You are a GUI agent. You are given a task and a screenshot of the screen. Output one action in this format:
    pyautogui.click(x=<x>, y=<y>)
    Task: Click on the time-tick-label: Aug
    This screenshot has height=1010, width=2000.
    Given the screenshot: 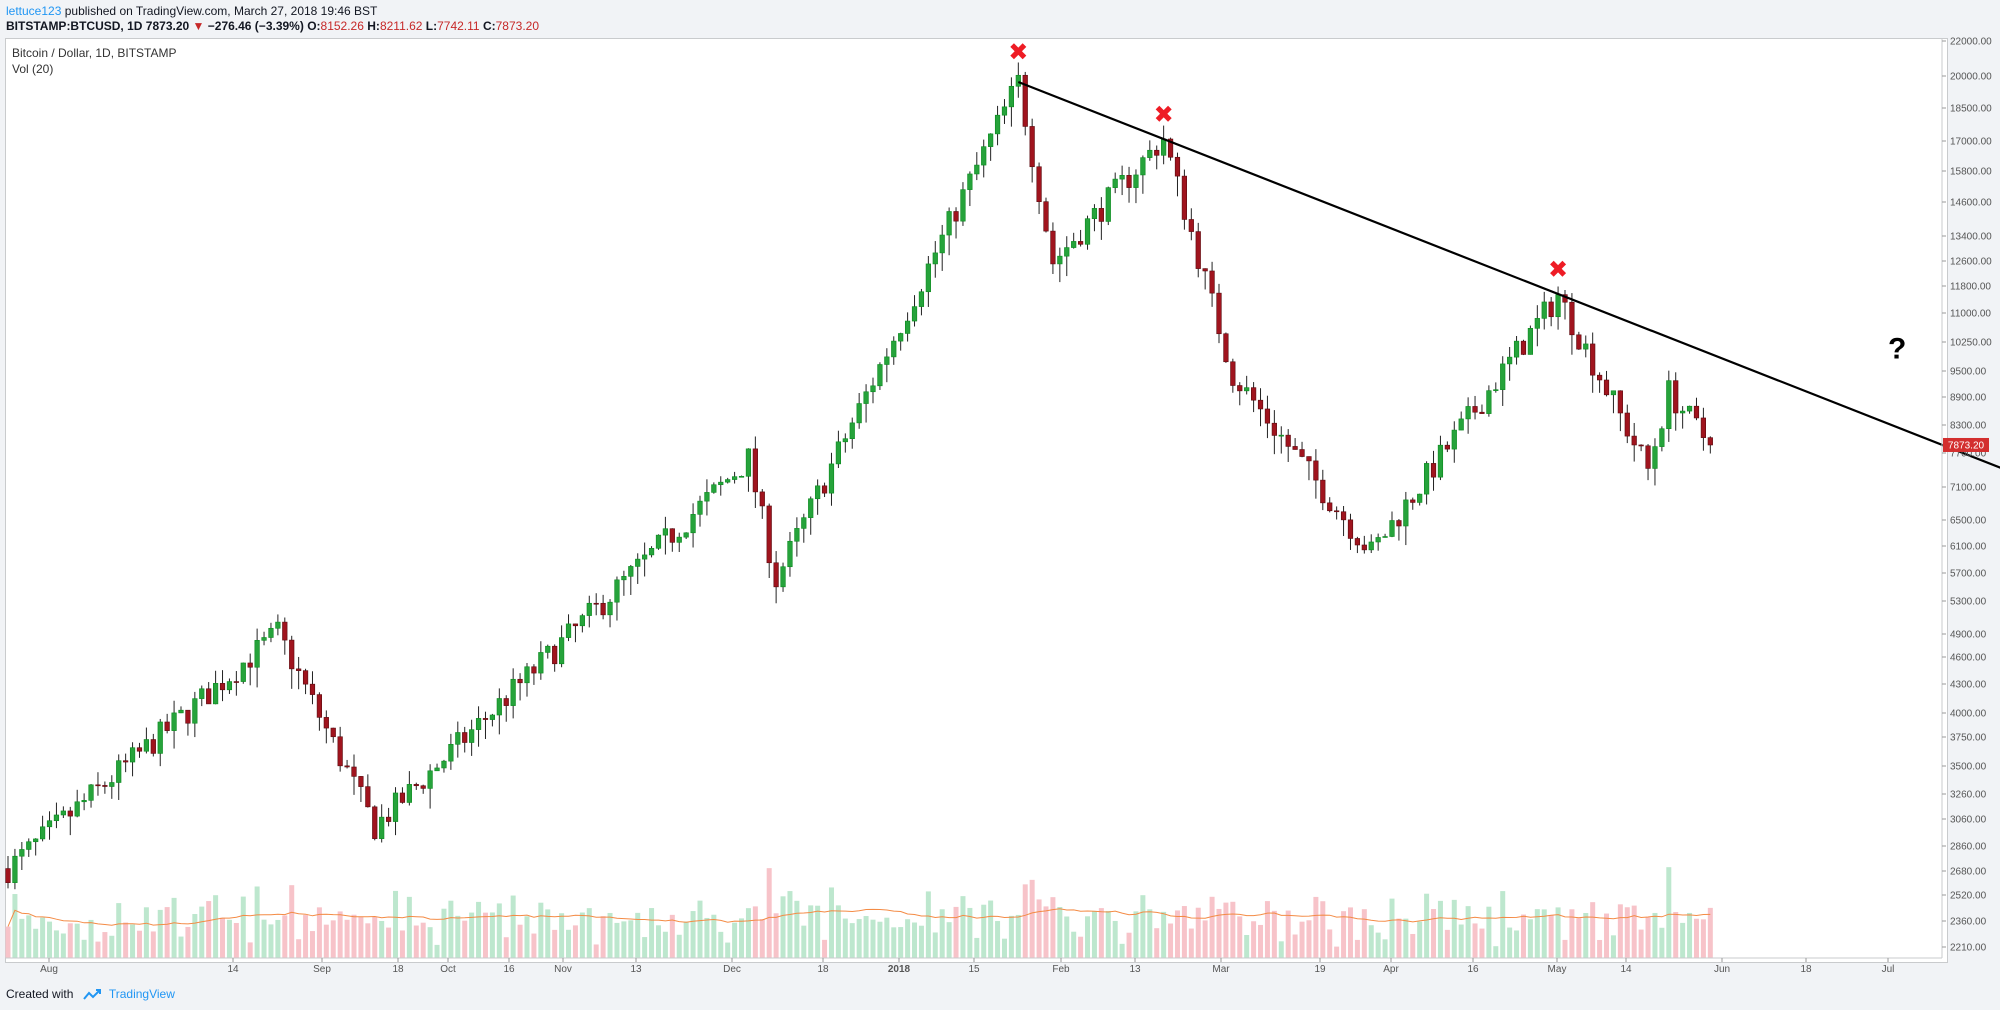 What is the action you would take?
    pyautogui.click(x=49, y=969)
    